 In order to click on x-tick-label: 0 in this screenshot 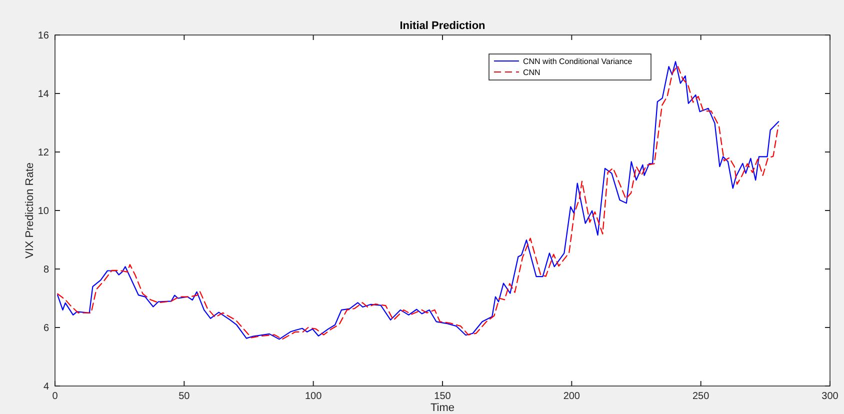, I will do `click(55, 396)`.